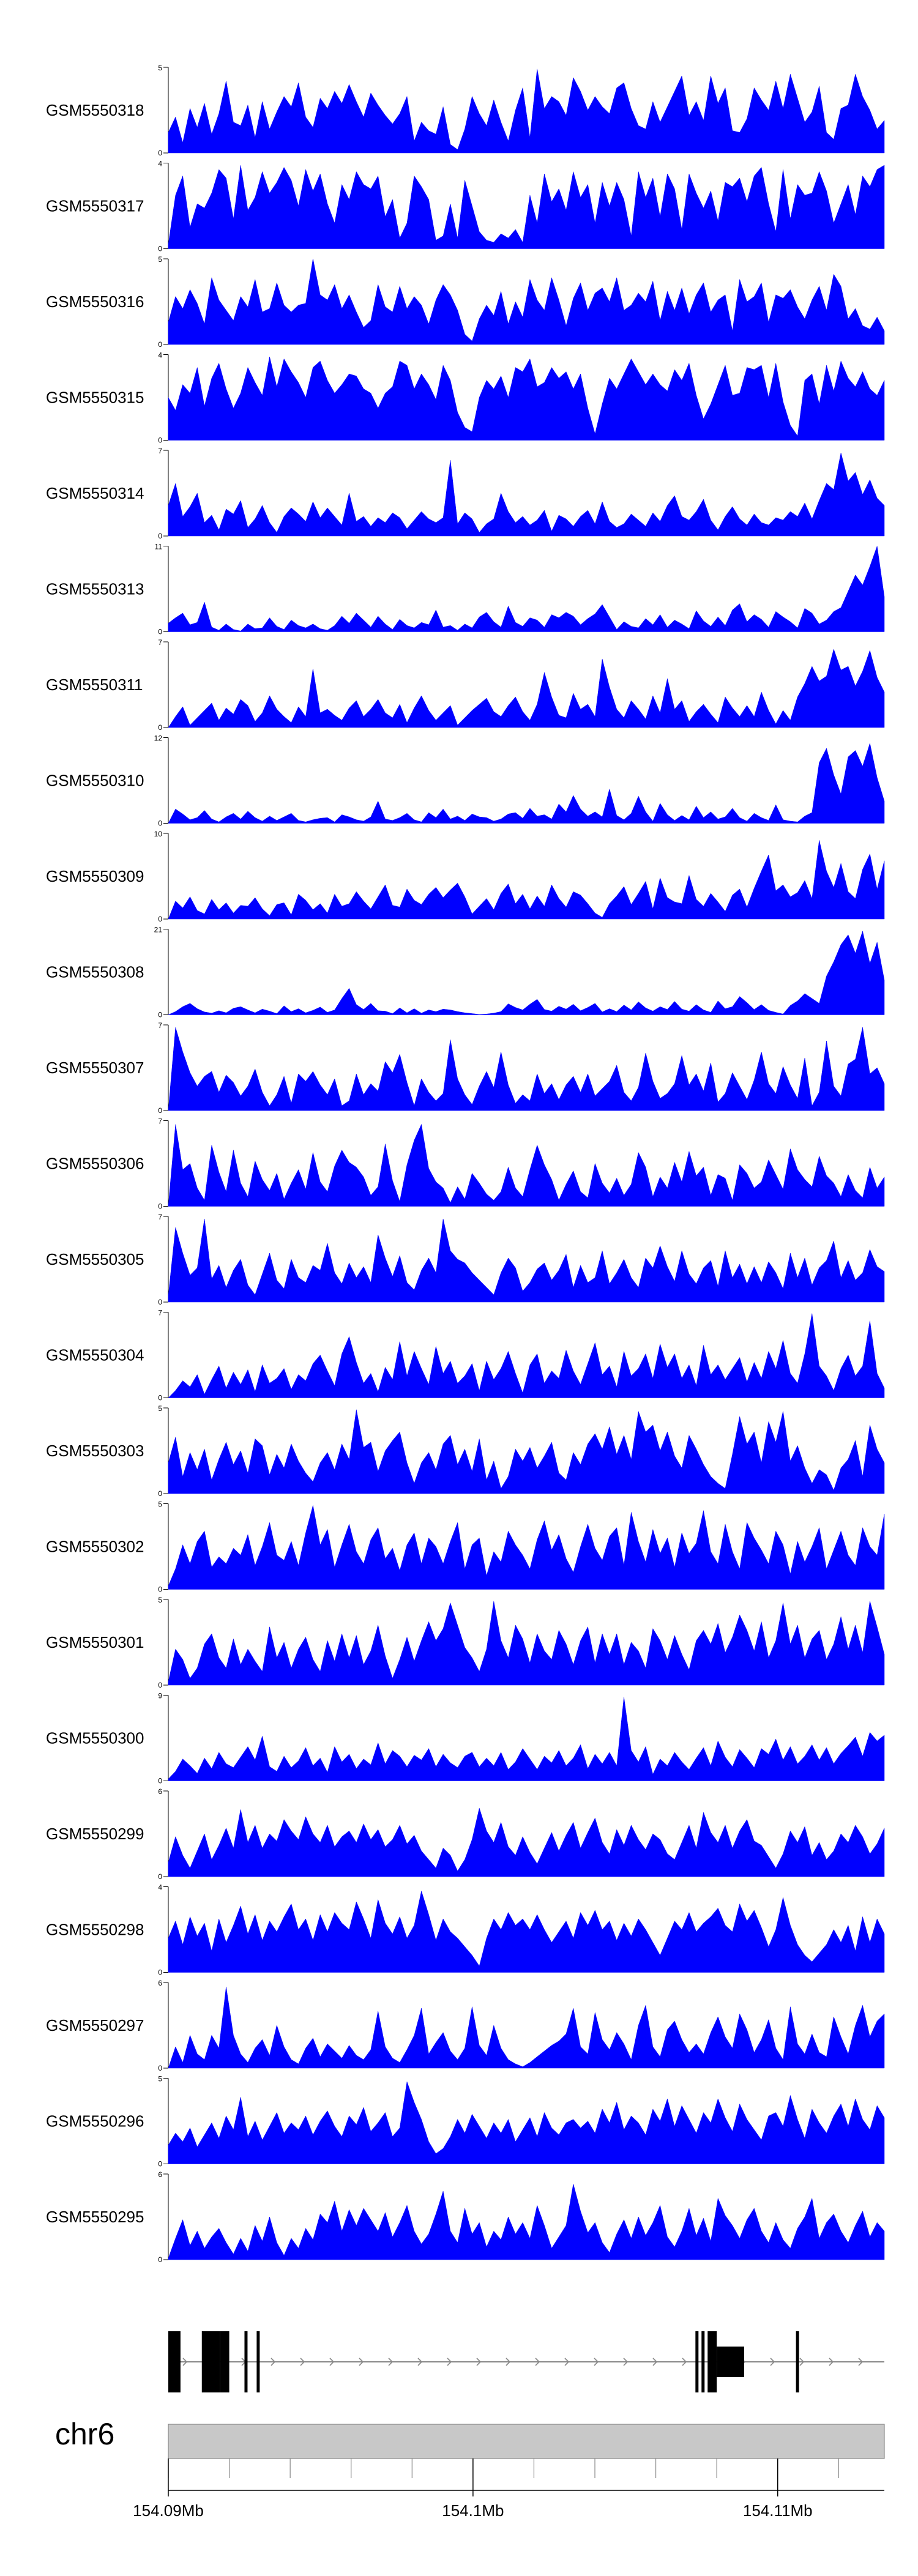  What do you see at coordinates (95, 1930) in the screenshot?
I see `track-label: GSM5550298` at bounding box center [95, 1930].